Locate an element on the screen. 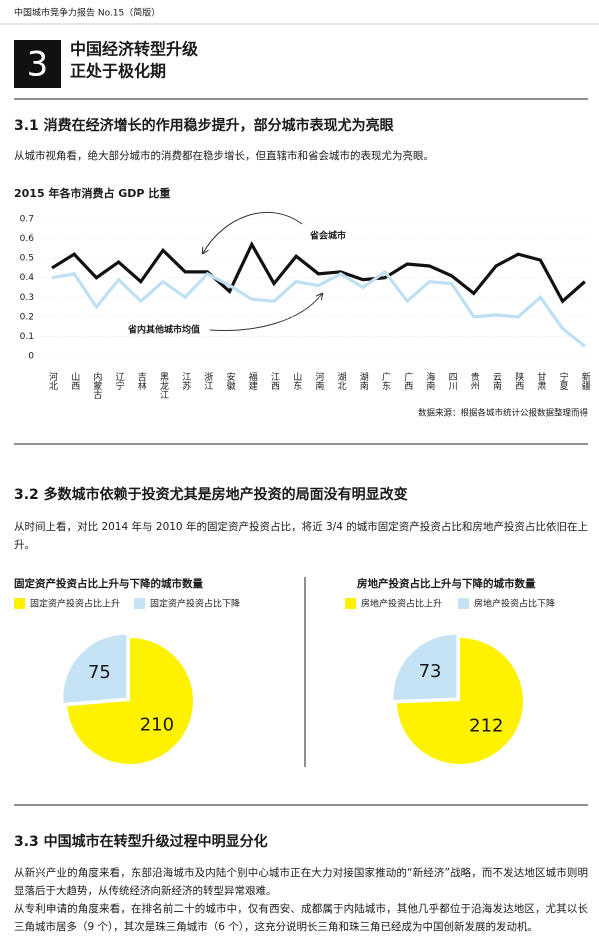 The width and height of the screenshot is (599, 946). x-tick-label: 广西 is located at coordinates (407, 381).